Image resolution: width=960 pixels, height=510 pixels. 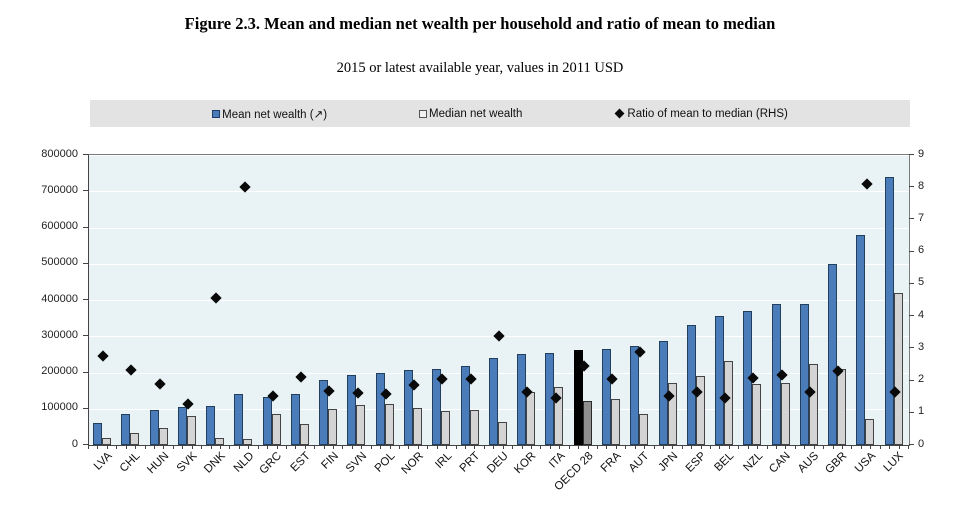 What do you see at coordinates (578, 397) in the screenshot?
I see `mean-bar-highlight` at bounding box center [578, 397].